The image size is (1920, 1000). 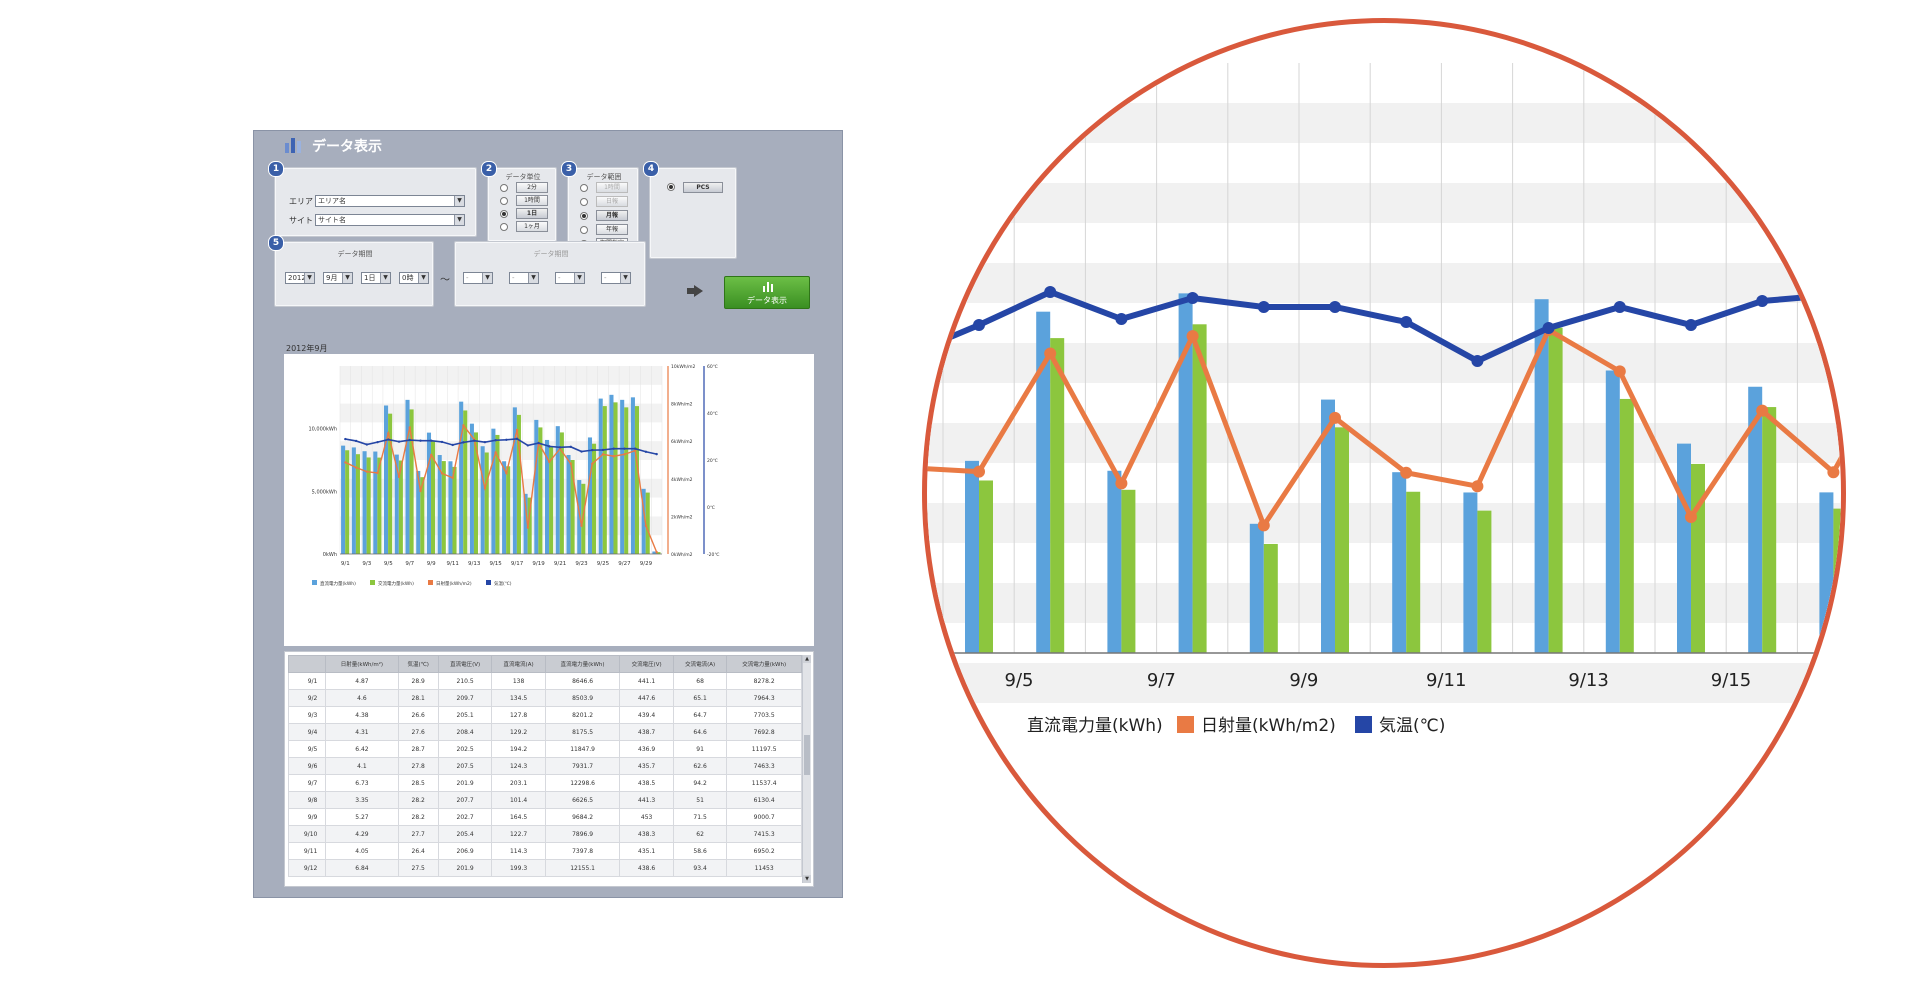 I want to click on table-cell: 101.4, so click(x=518, y=800).